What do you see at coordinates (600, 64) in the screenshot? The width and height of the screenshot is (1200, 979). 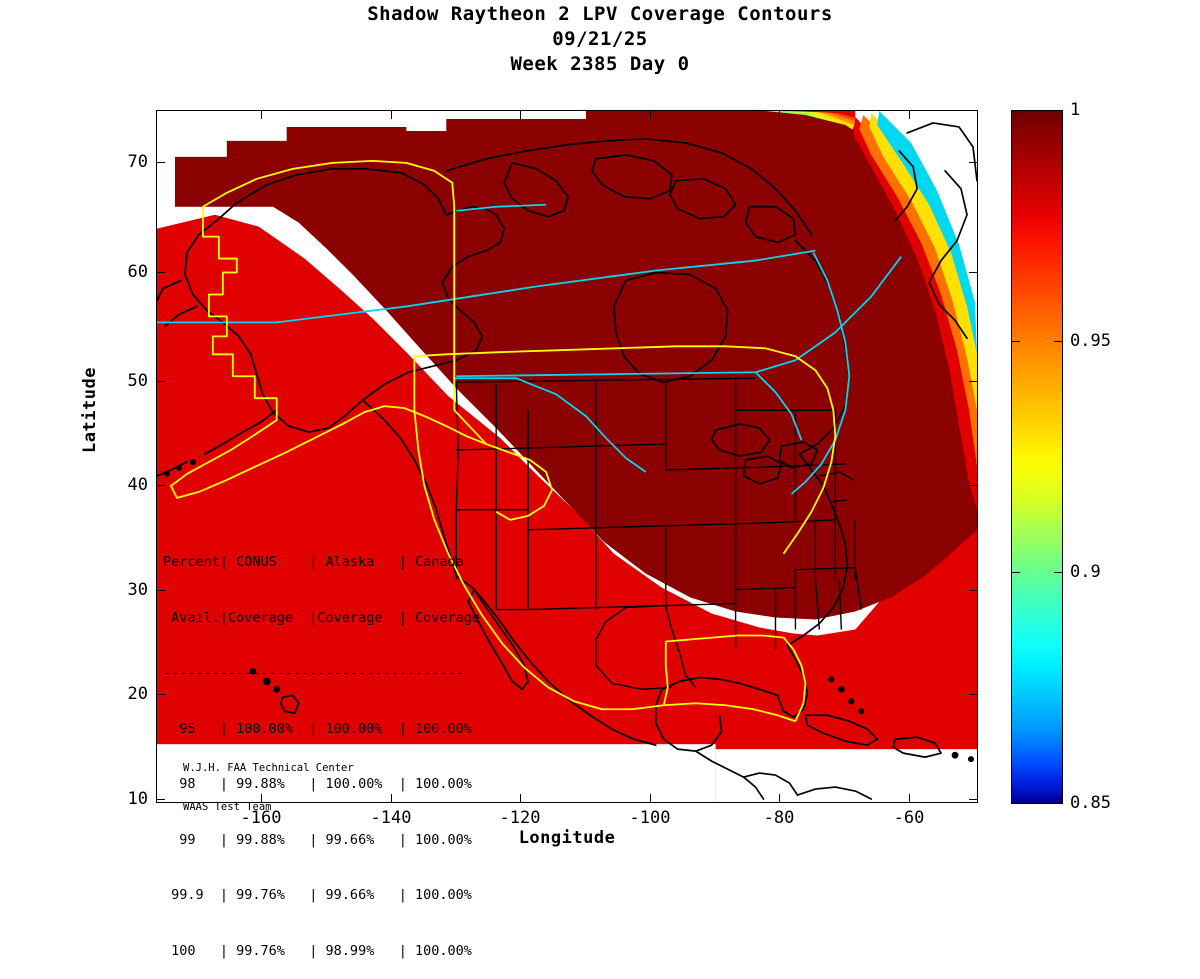 I see `title-line-3: Week 2385 Day 0` at bounding box center [600, 64].